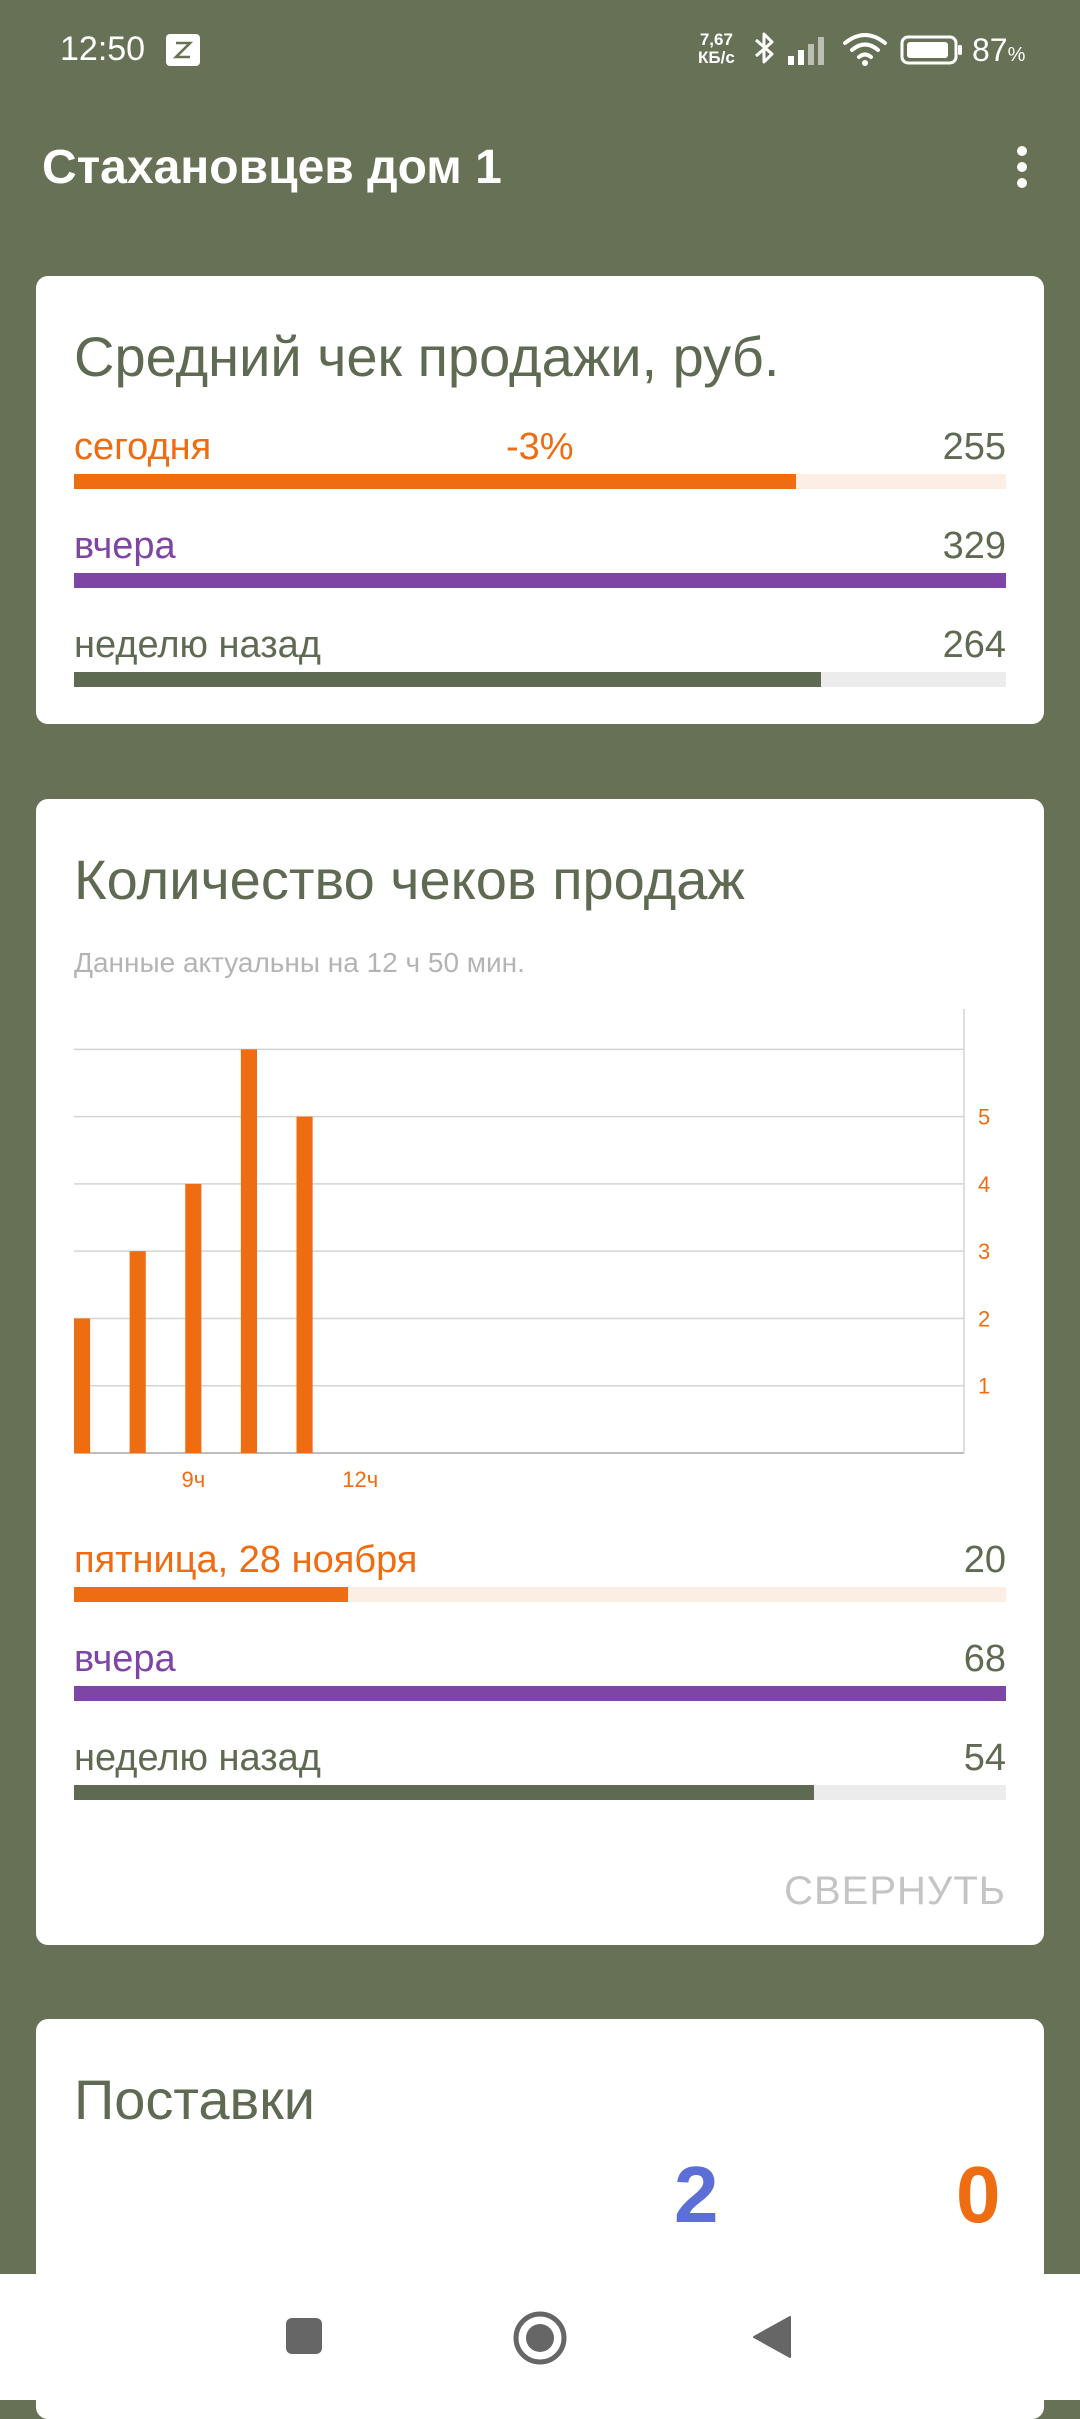  What do you see at coordinates (974, 447) in the screenshot?
I see `row-value: 255` at bounding box center [974, 447].